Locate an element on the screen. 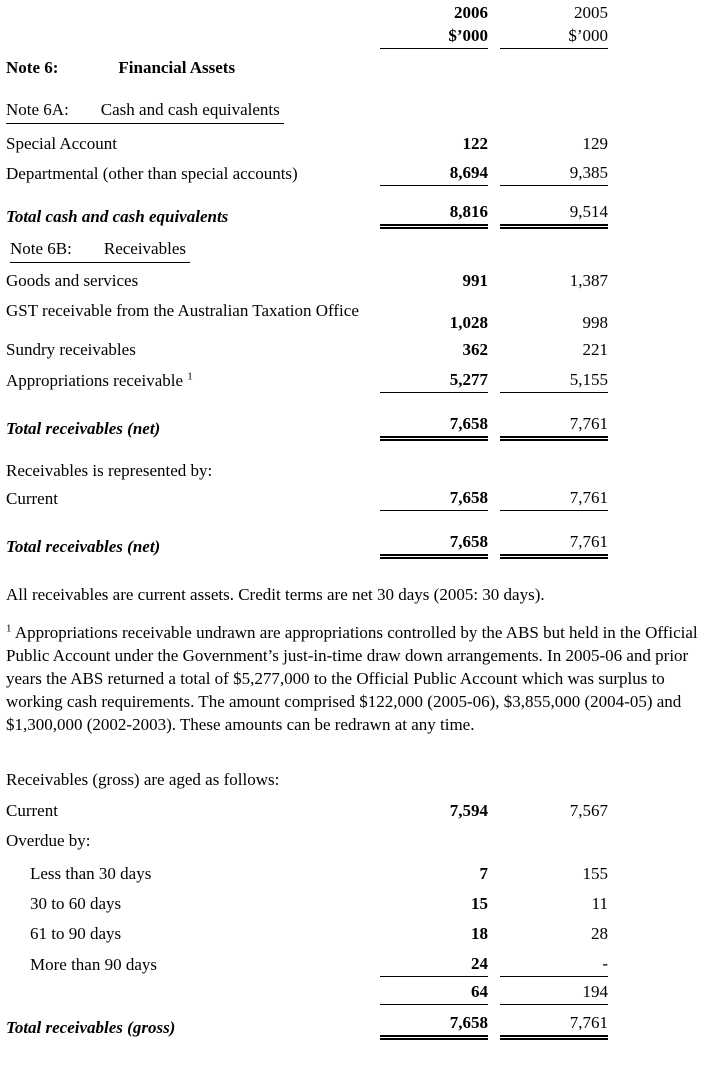 This screenshot has width=714, height=1089. row-label: Appropriations receivable 1 is located at coordinates (193, 381).